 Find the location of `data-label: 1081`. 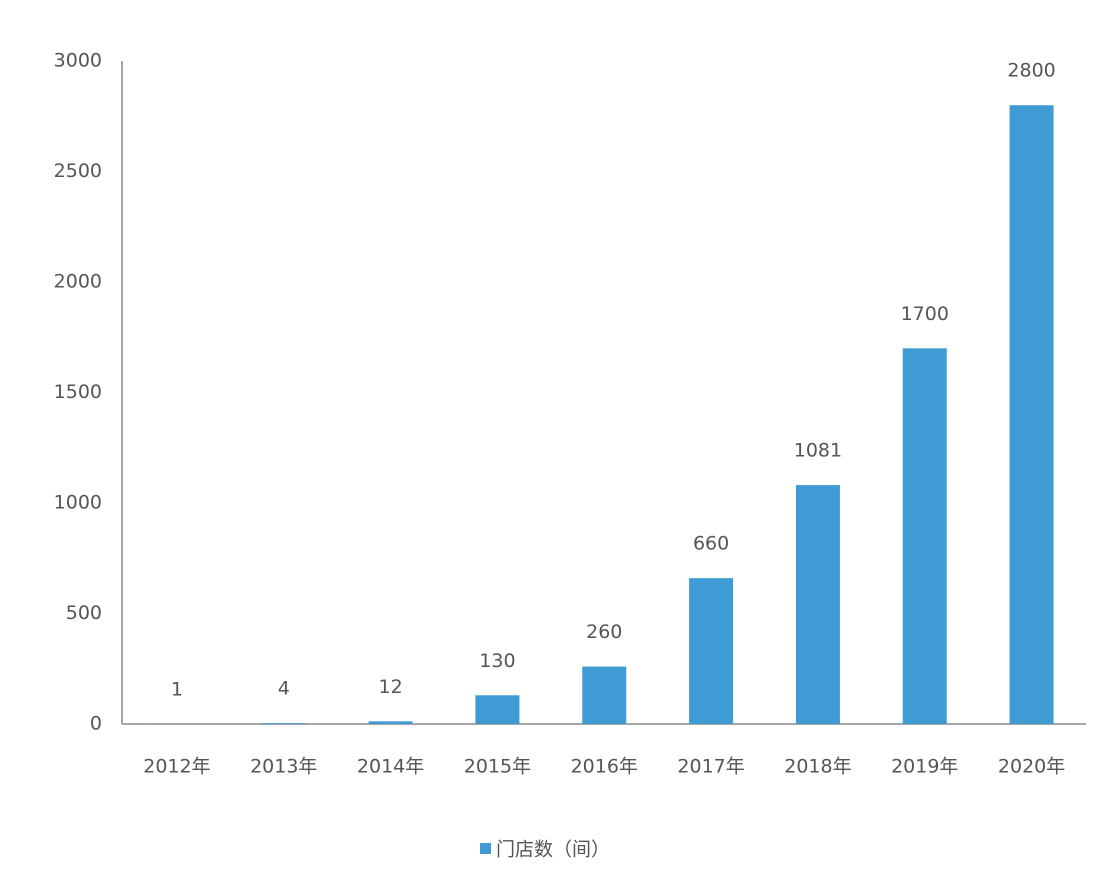

data-label: 1081 is located at coordinates (818, 451).